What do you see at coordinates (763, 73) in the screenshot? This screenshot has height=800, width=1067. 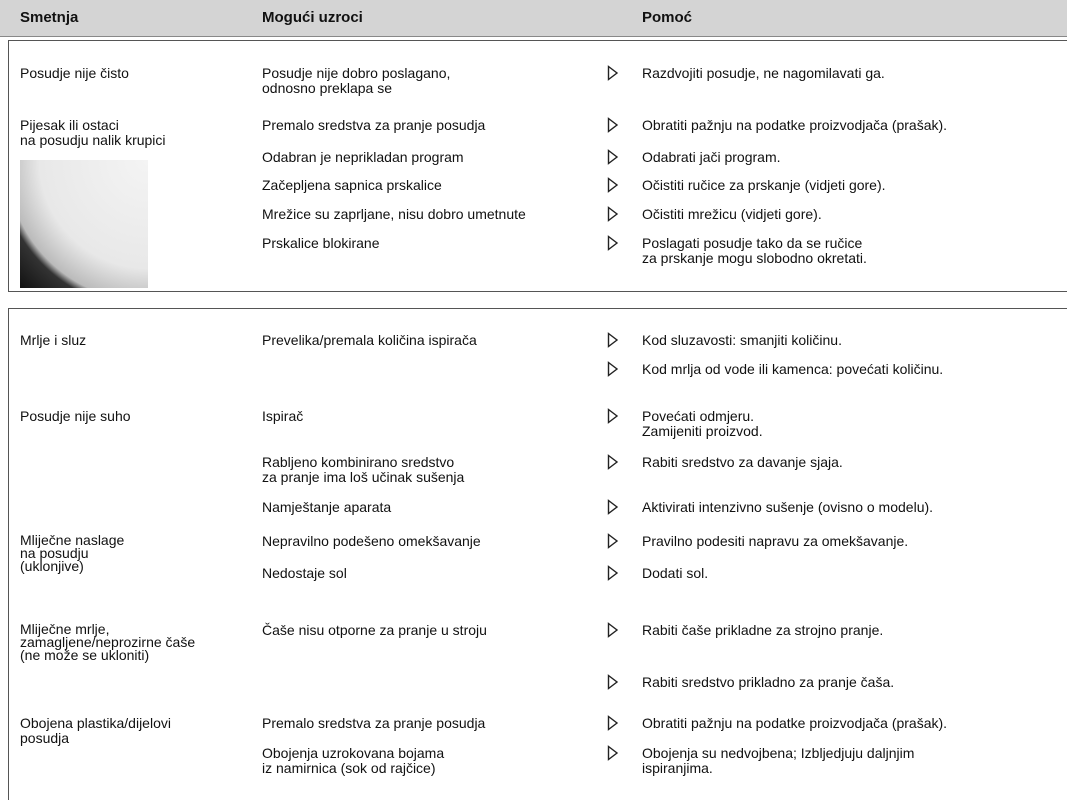 I see `remedy-text: Razdvojiti posudje, ne nagomilavati ga.` at bounding box center [763, 73].